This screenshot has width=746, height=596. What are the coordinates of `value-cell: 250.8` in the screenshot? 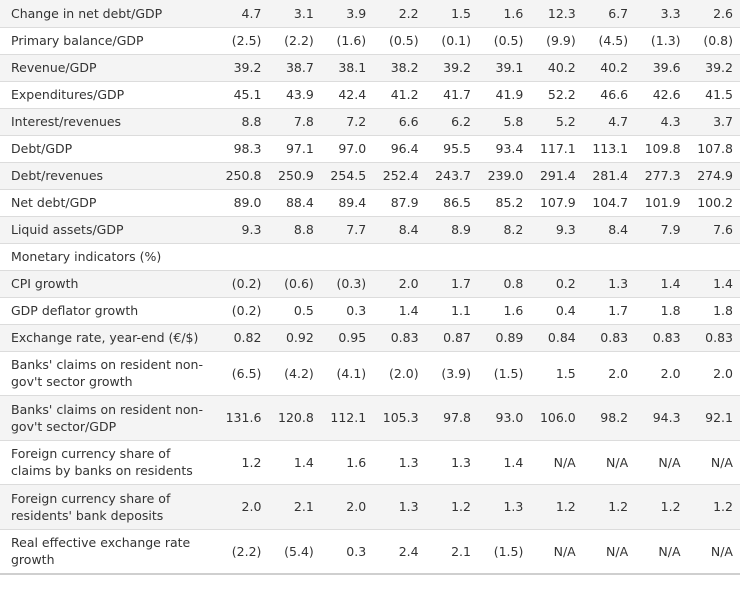 It's located at (243, 175).